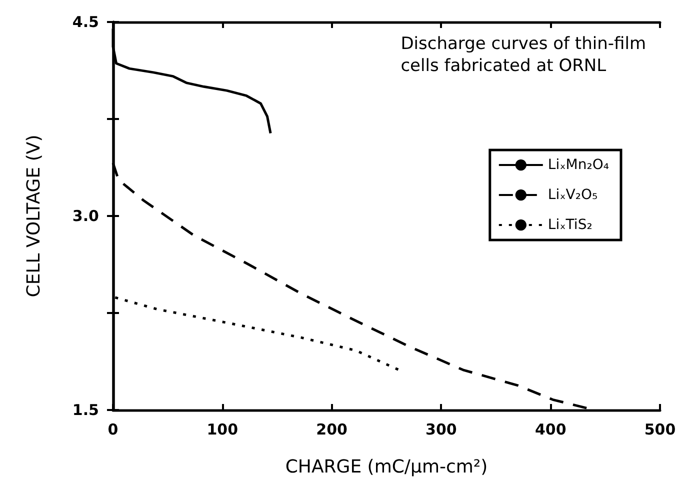 This screenshot has height=502, width=681. What do you see at coordinates (113, 429) in the screenshot?
I see `x-tick-label: 0` at bounding box center [113, 429].